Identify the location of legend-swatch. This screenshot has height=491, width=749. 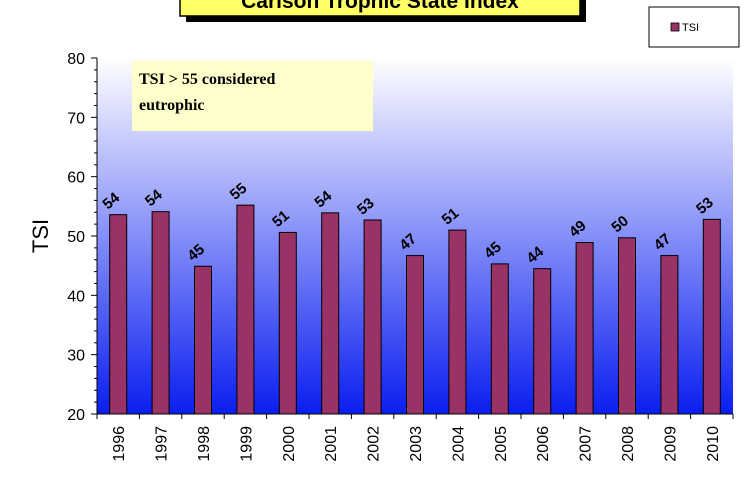
(675, 27).